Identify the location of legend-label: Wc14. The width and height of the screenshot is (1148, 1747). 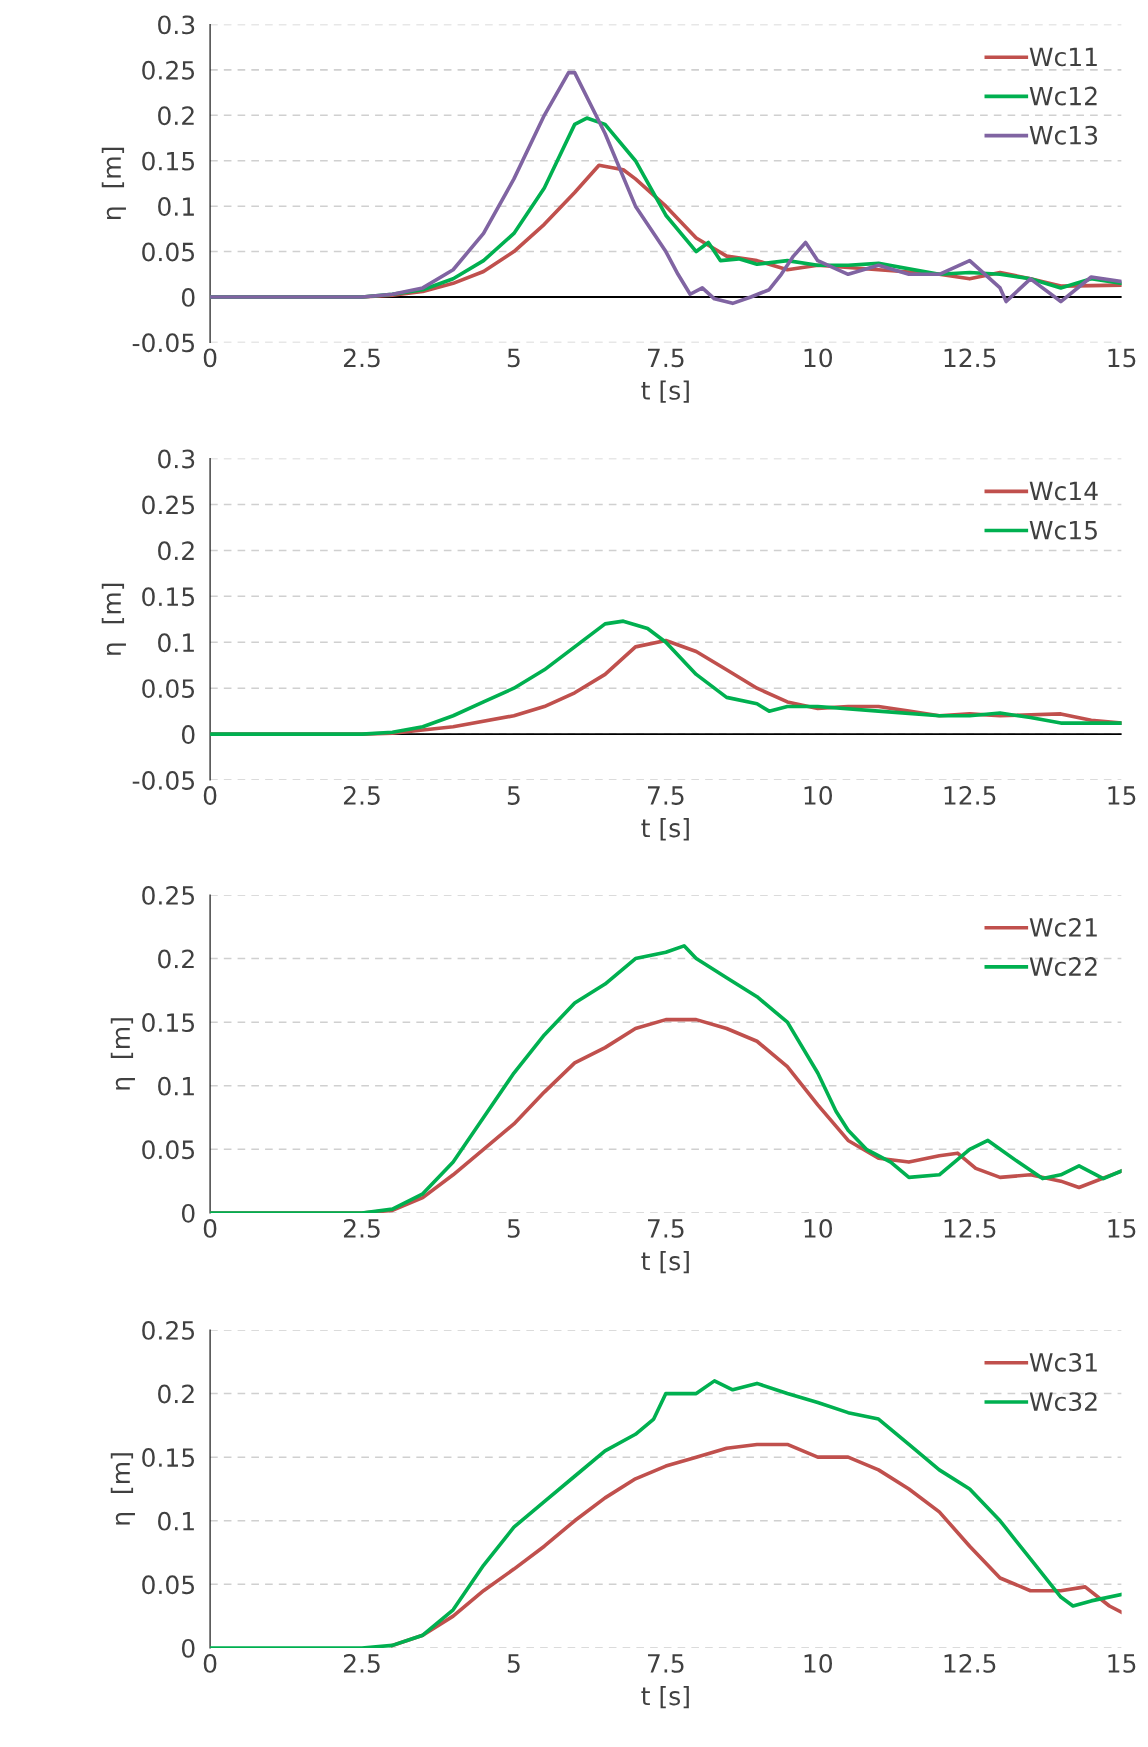
(1063, 491).